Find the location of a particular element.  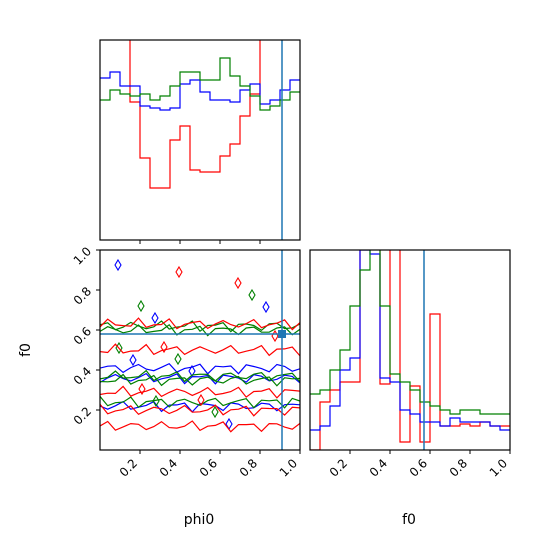

f0-series-group is located at coordinates (410, 350).